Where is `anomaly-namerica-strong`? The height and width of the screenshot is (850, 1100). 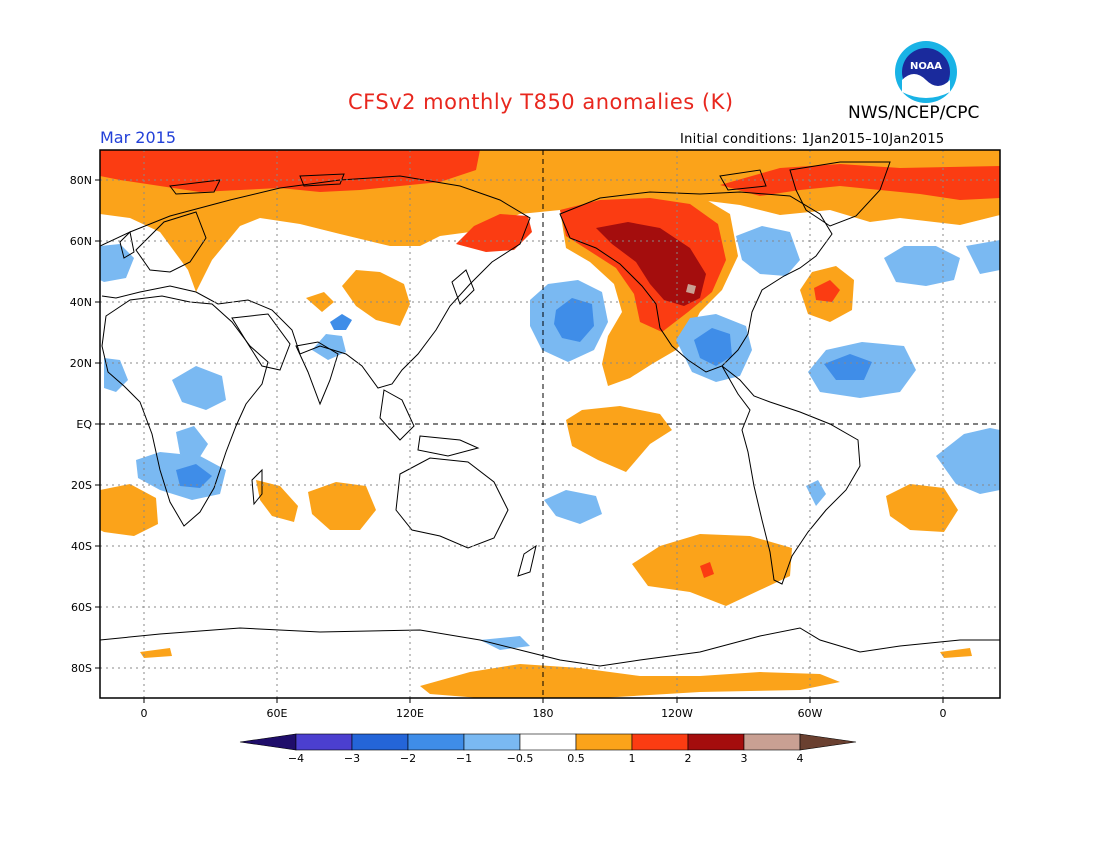 anomaly-namerica-strong is located at coordinates (651, 264).